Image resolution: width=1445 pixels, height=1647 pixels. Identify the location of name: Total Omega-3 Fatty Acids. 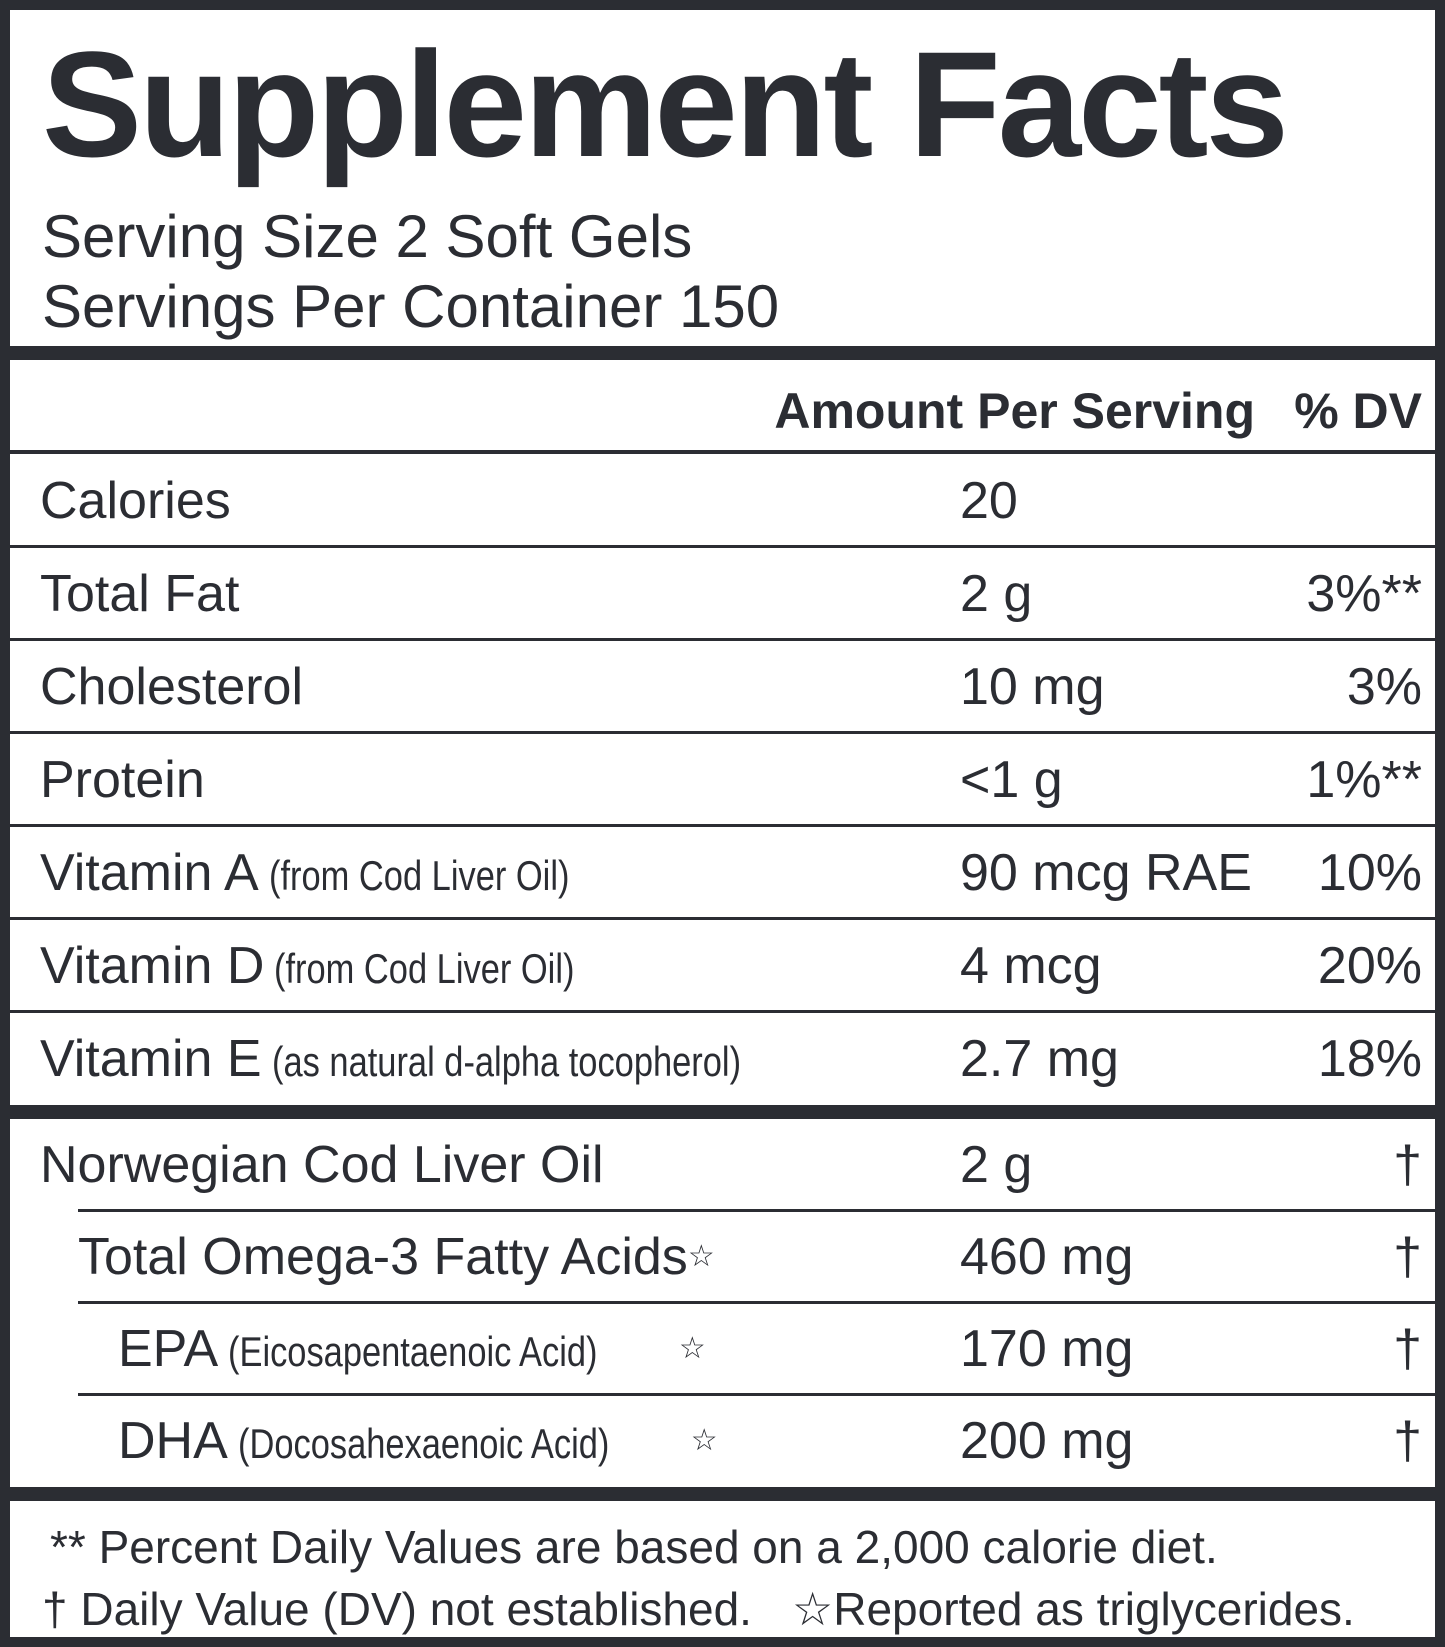
(383, 1257).